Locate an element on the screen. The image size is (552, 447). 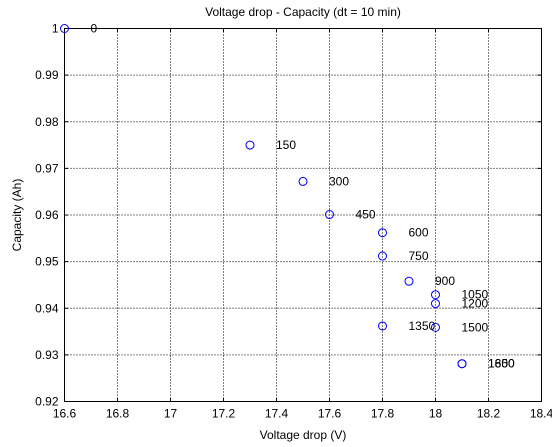
y-tick-label: 0.93 is located at coordinates (47, 355).